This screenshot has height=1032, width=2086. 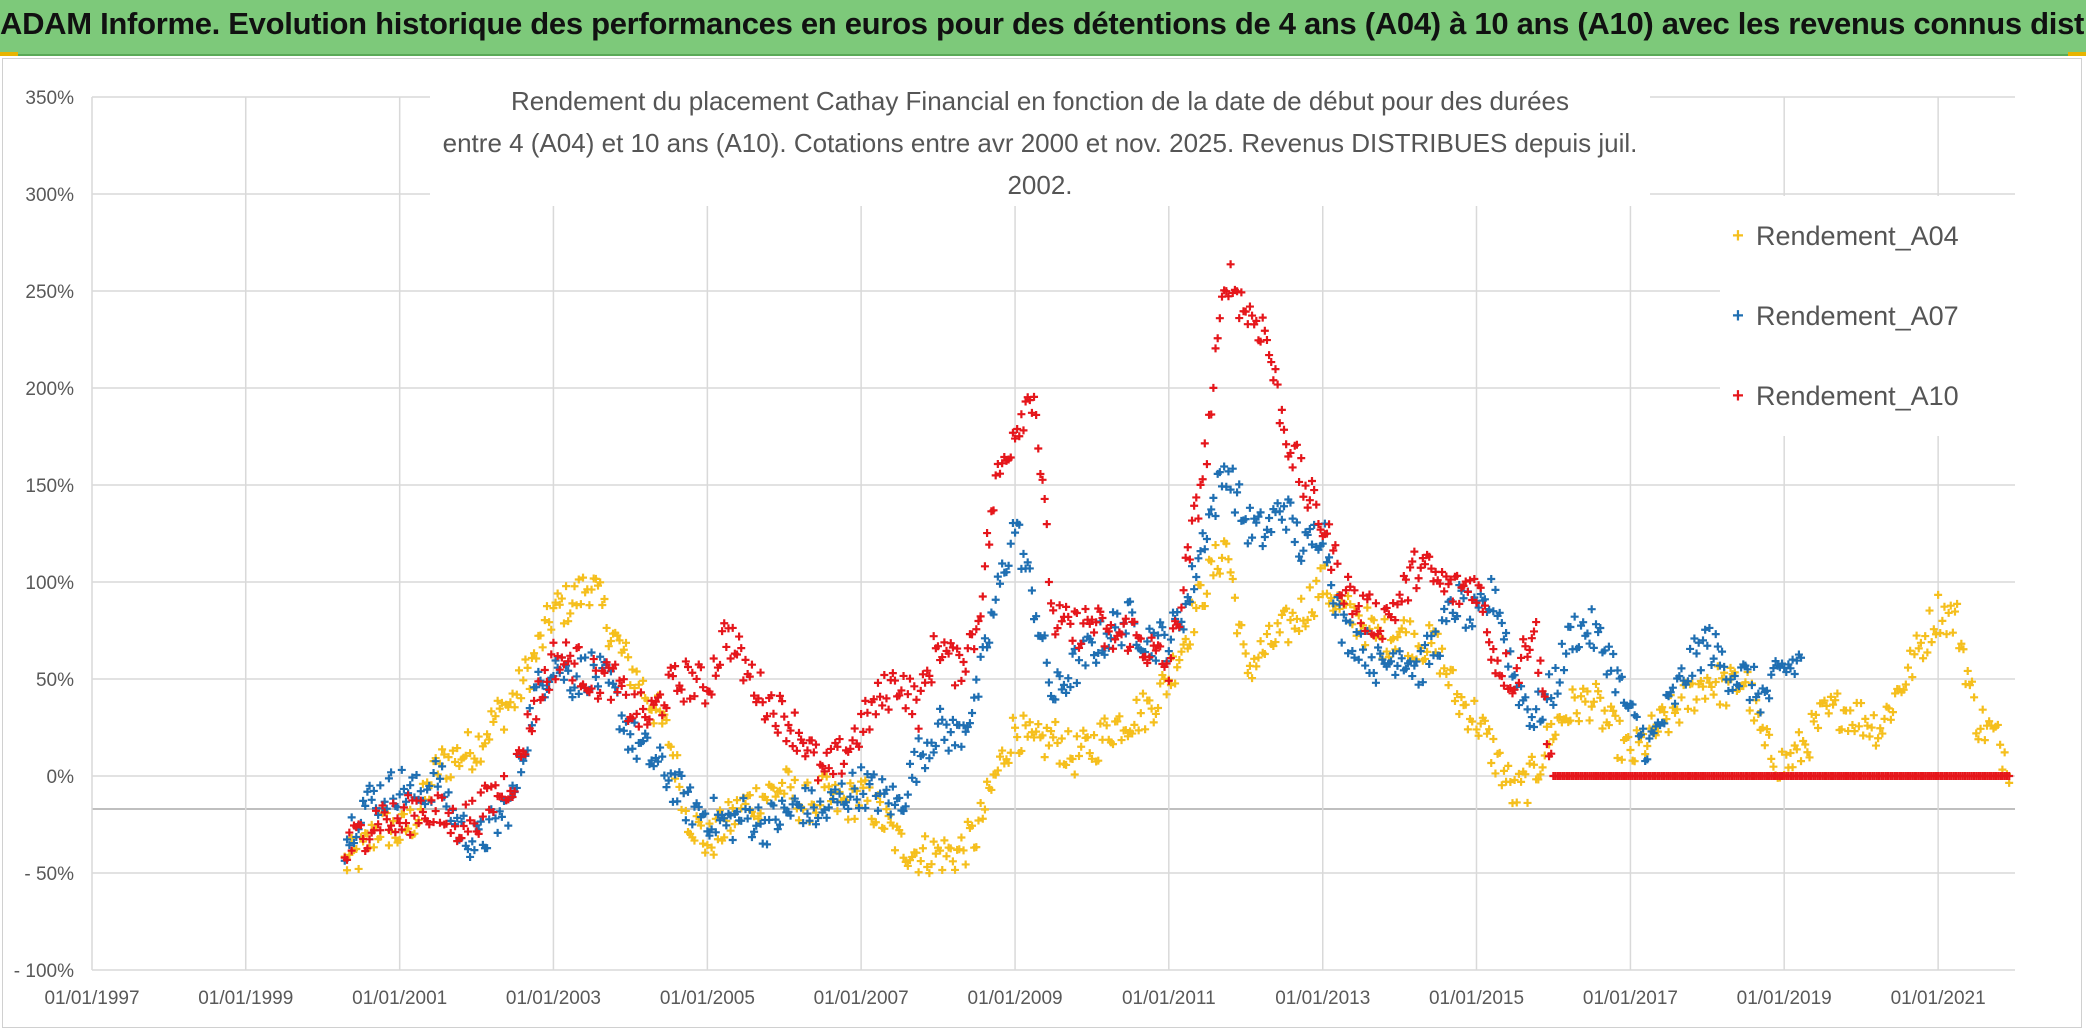 What do you see at coordinates (49, 874) in the screenshot?
I see `y-tick-label: - 50%` at bounding box center [49, 874].